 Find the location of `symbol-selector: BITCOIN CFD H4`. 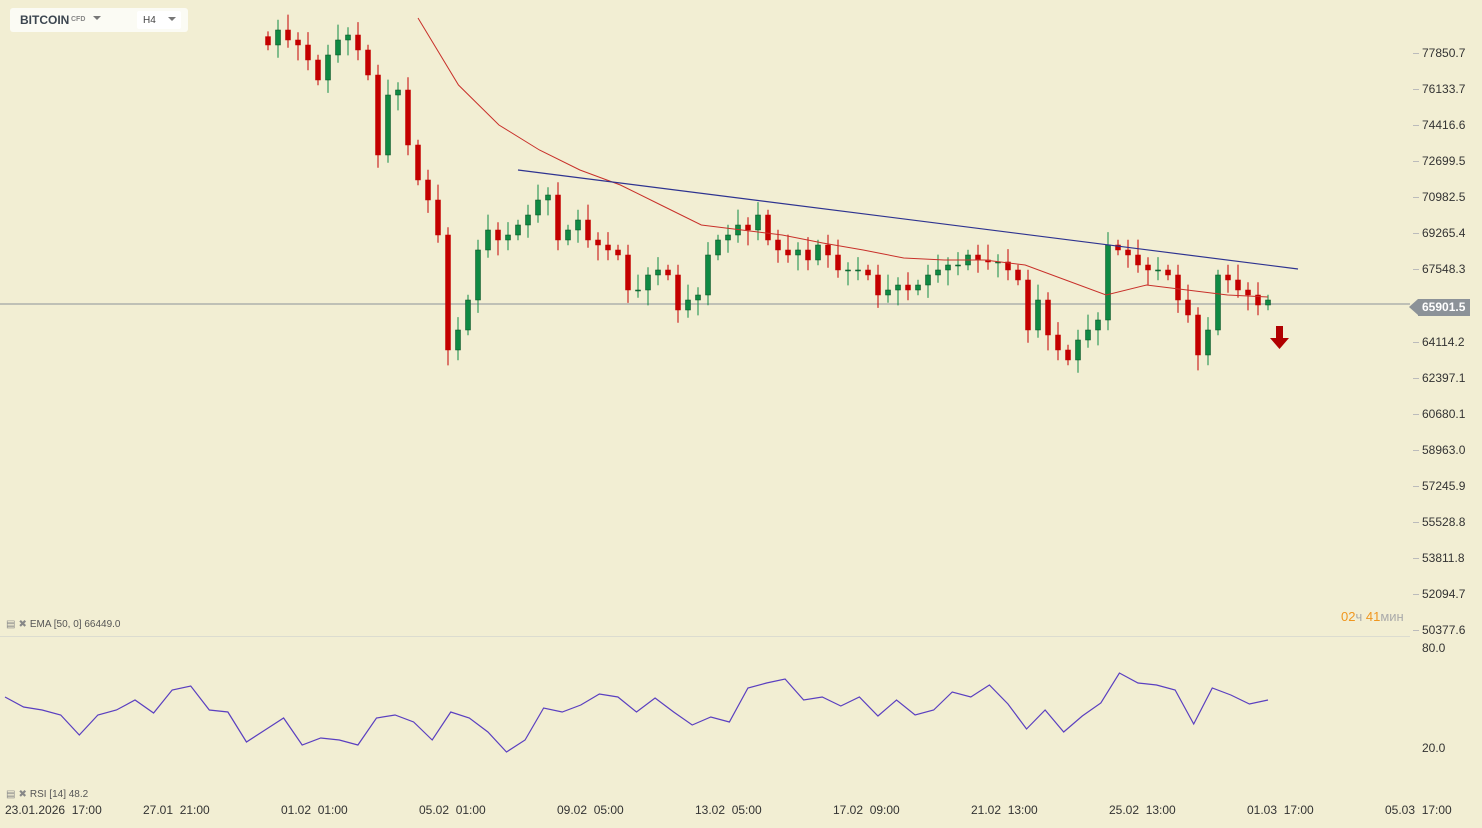

symbol-selector: BITCOIN CFD H4 is located at coordinates (99, 20).